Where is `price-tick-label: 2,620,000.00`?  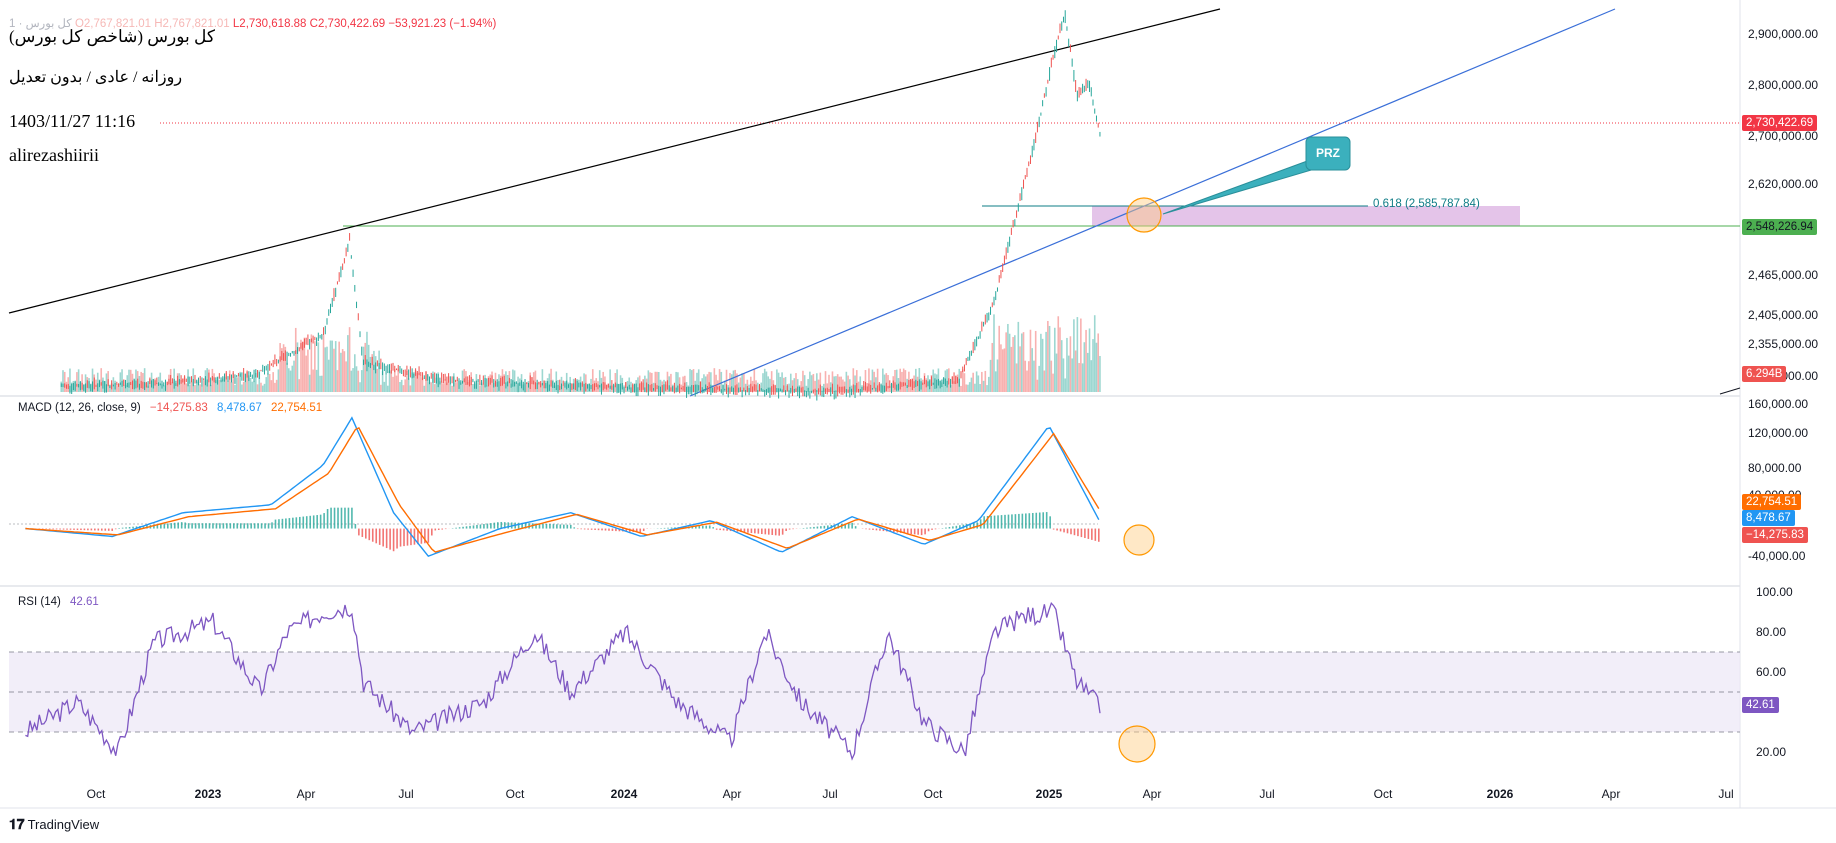
price-tick-label: 2,620,000.00 is located at coordinates (1783, 184).